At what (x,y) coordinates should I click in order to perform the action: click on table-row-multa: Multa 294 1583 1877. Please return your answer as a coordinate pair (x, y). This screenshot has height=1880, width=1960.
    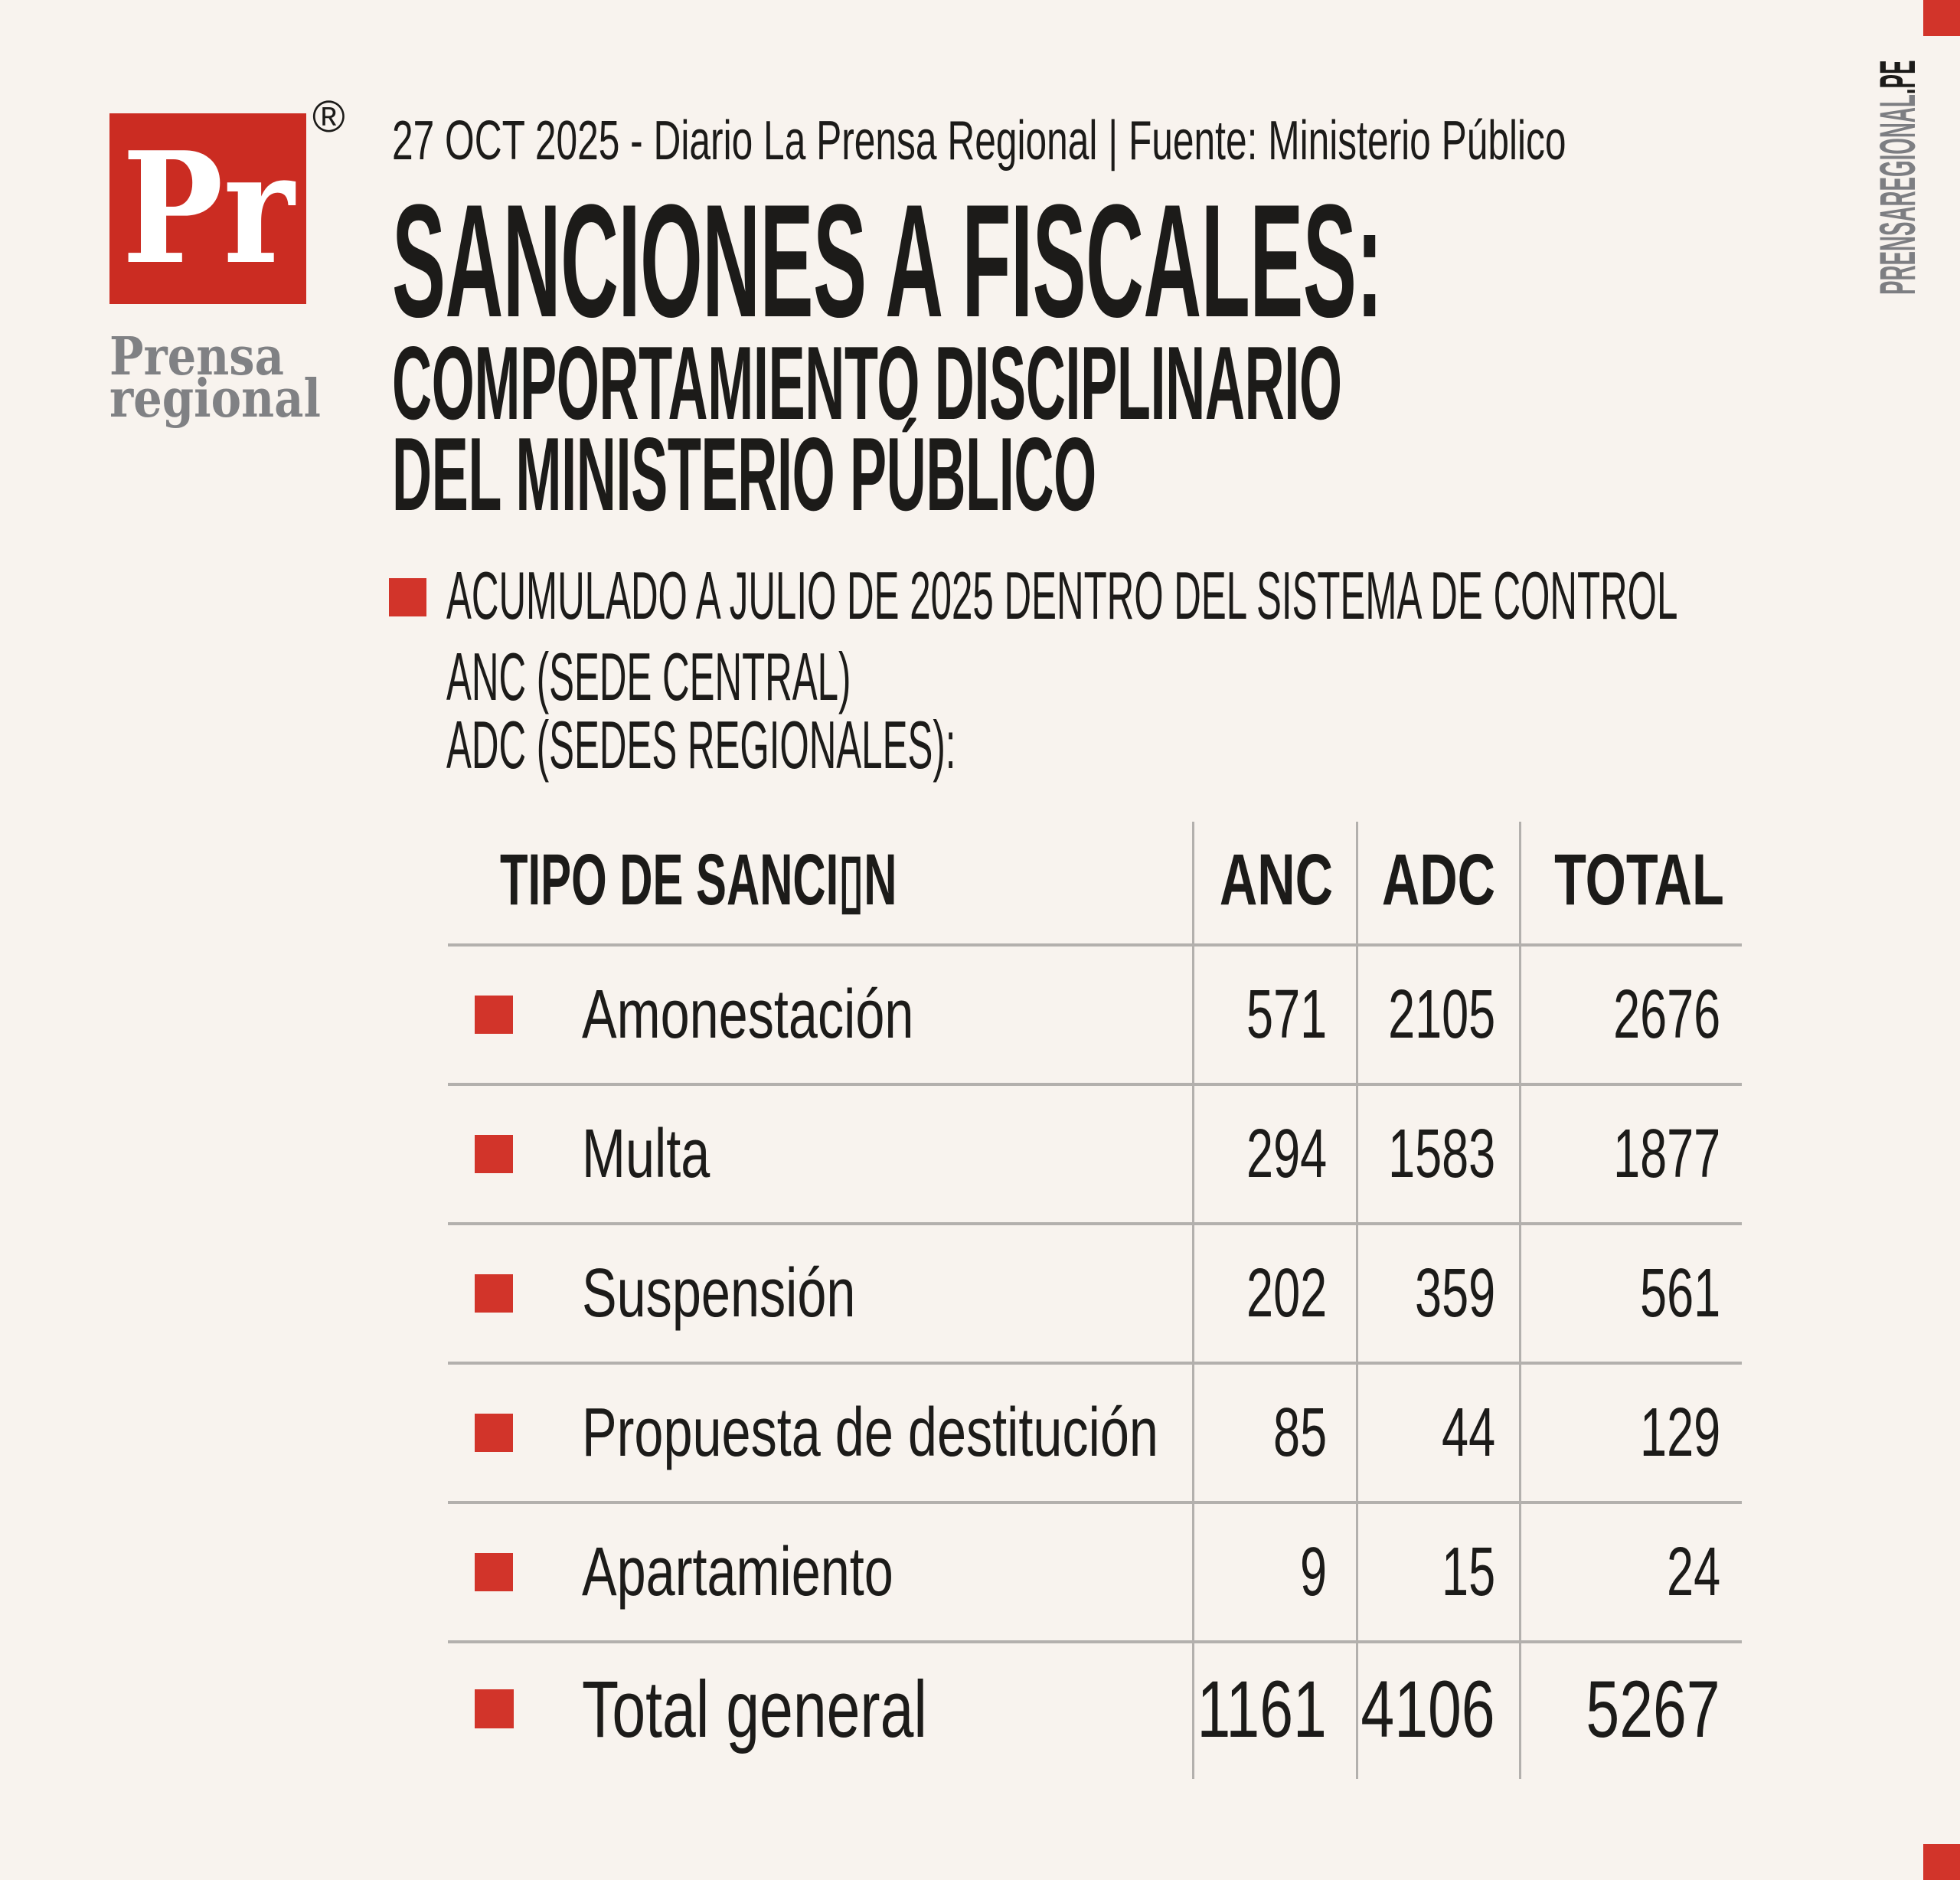
    Looking at the image, I should click on (980, 1154).